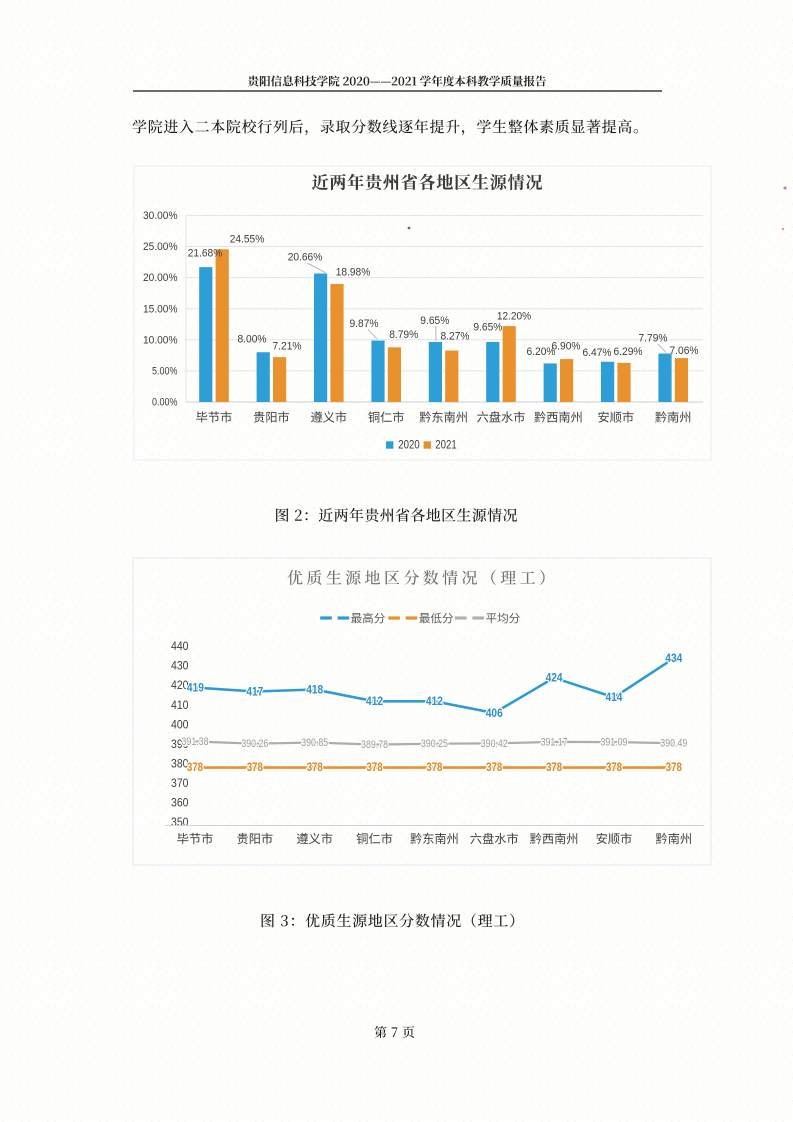 This screenshot has height=1122, width=793. What do you see at coordinates (195, 687) in the screenshot?
I see `svg-text: 419` at bounding box center [195, 687].